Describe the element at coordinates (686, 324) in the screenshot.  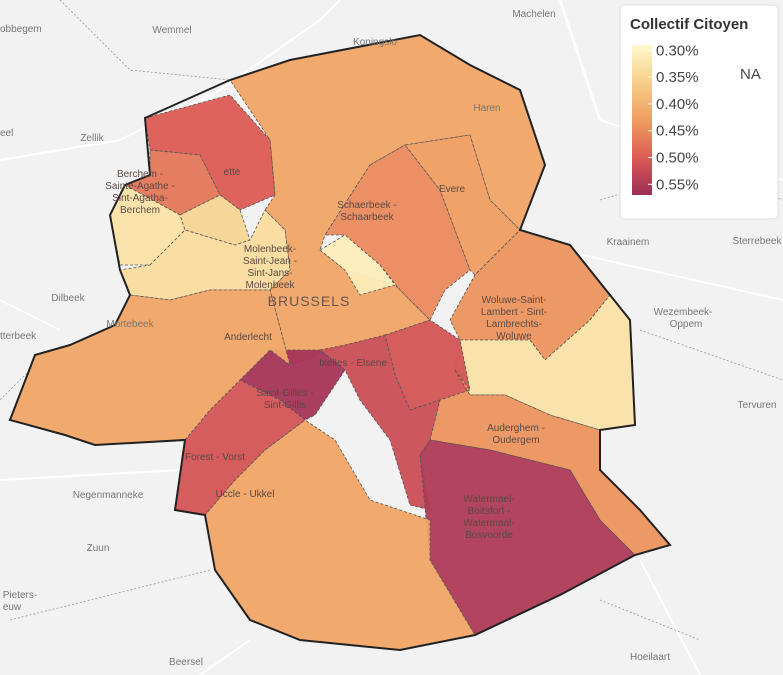
I see `place-label: Oppem` at that location.